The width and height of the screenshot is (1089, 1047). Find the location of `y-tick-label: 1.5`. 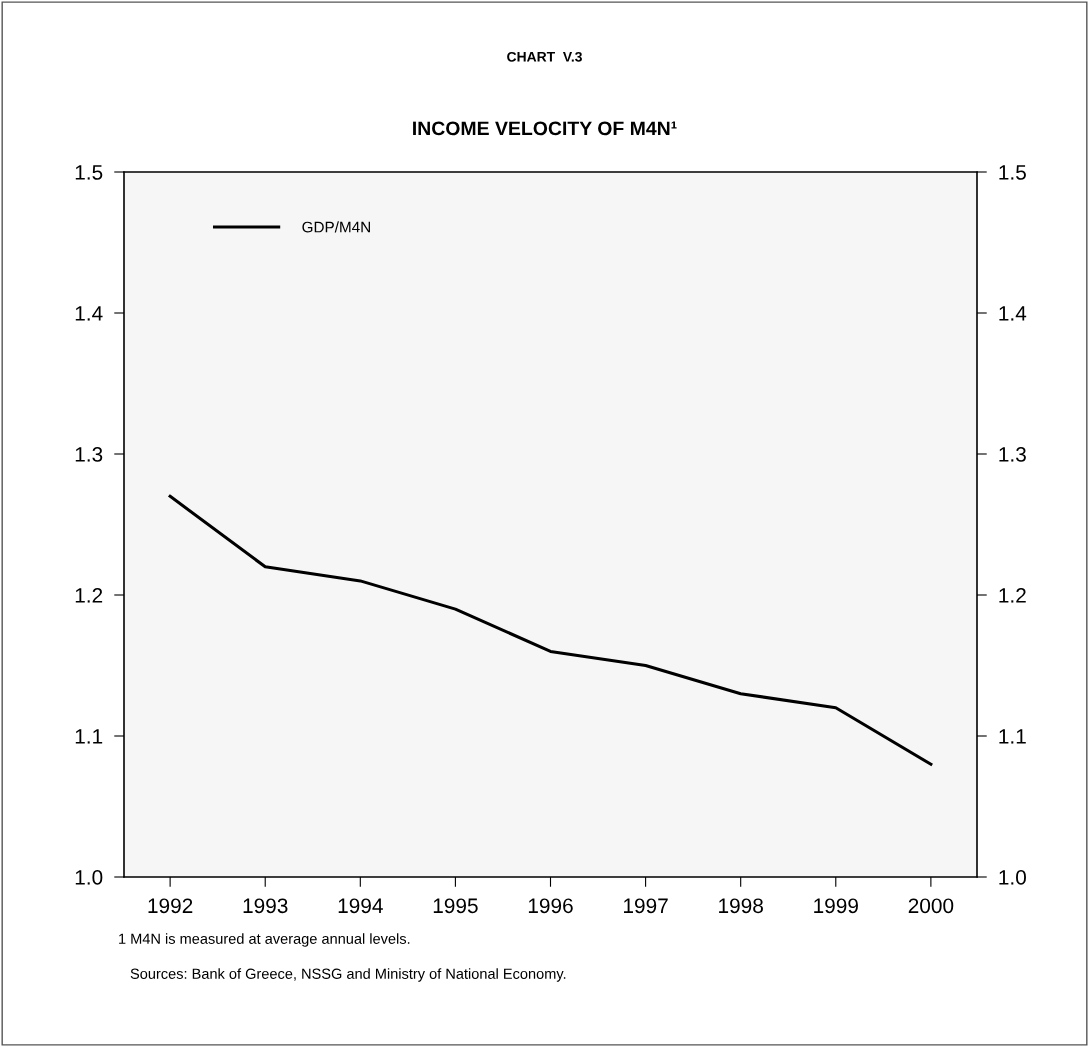

y-tick-label: 1.5 is located at coordinates (89, 172).